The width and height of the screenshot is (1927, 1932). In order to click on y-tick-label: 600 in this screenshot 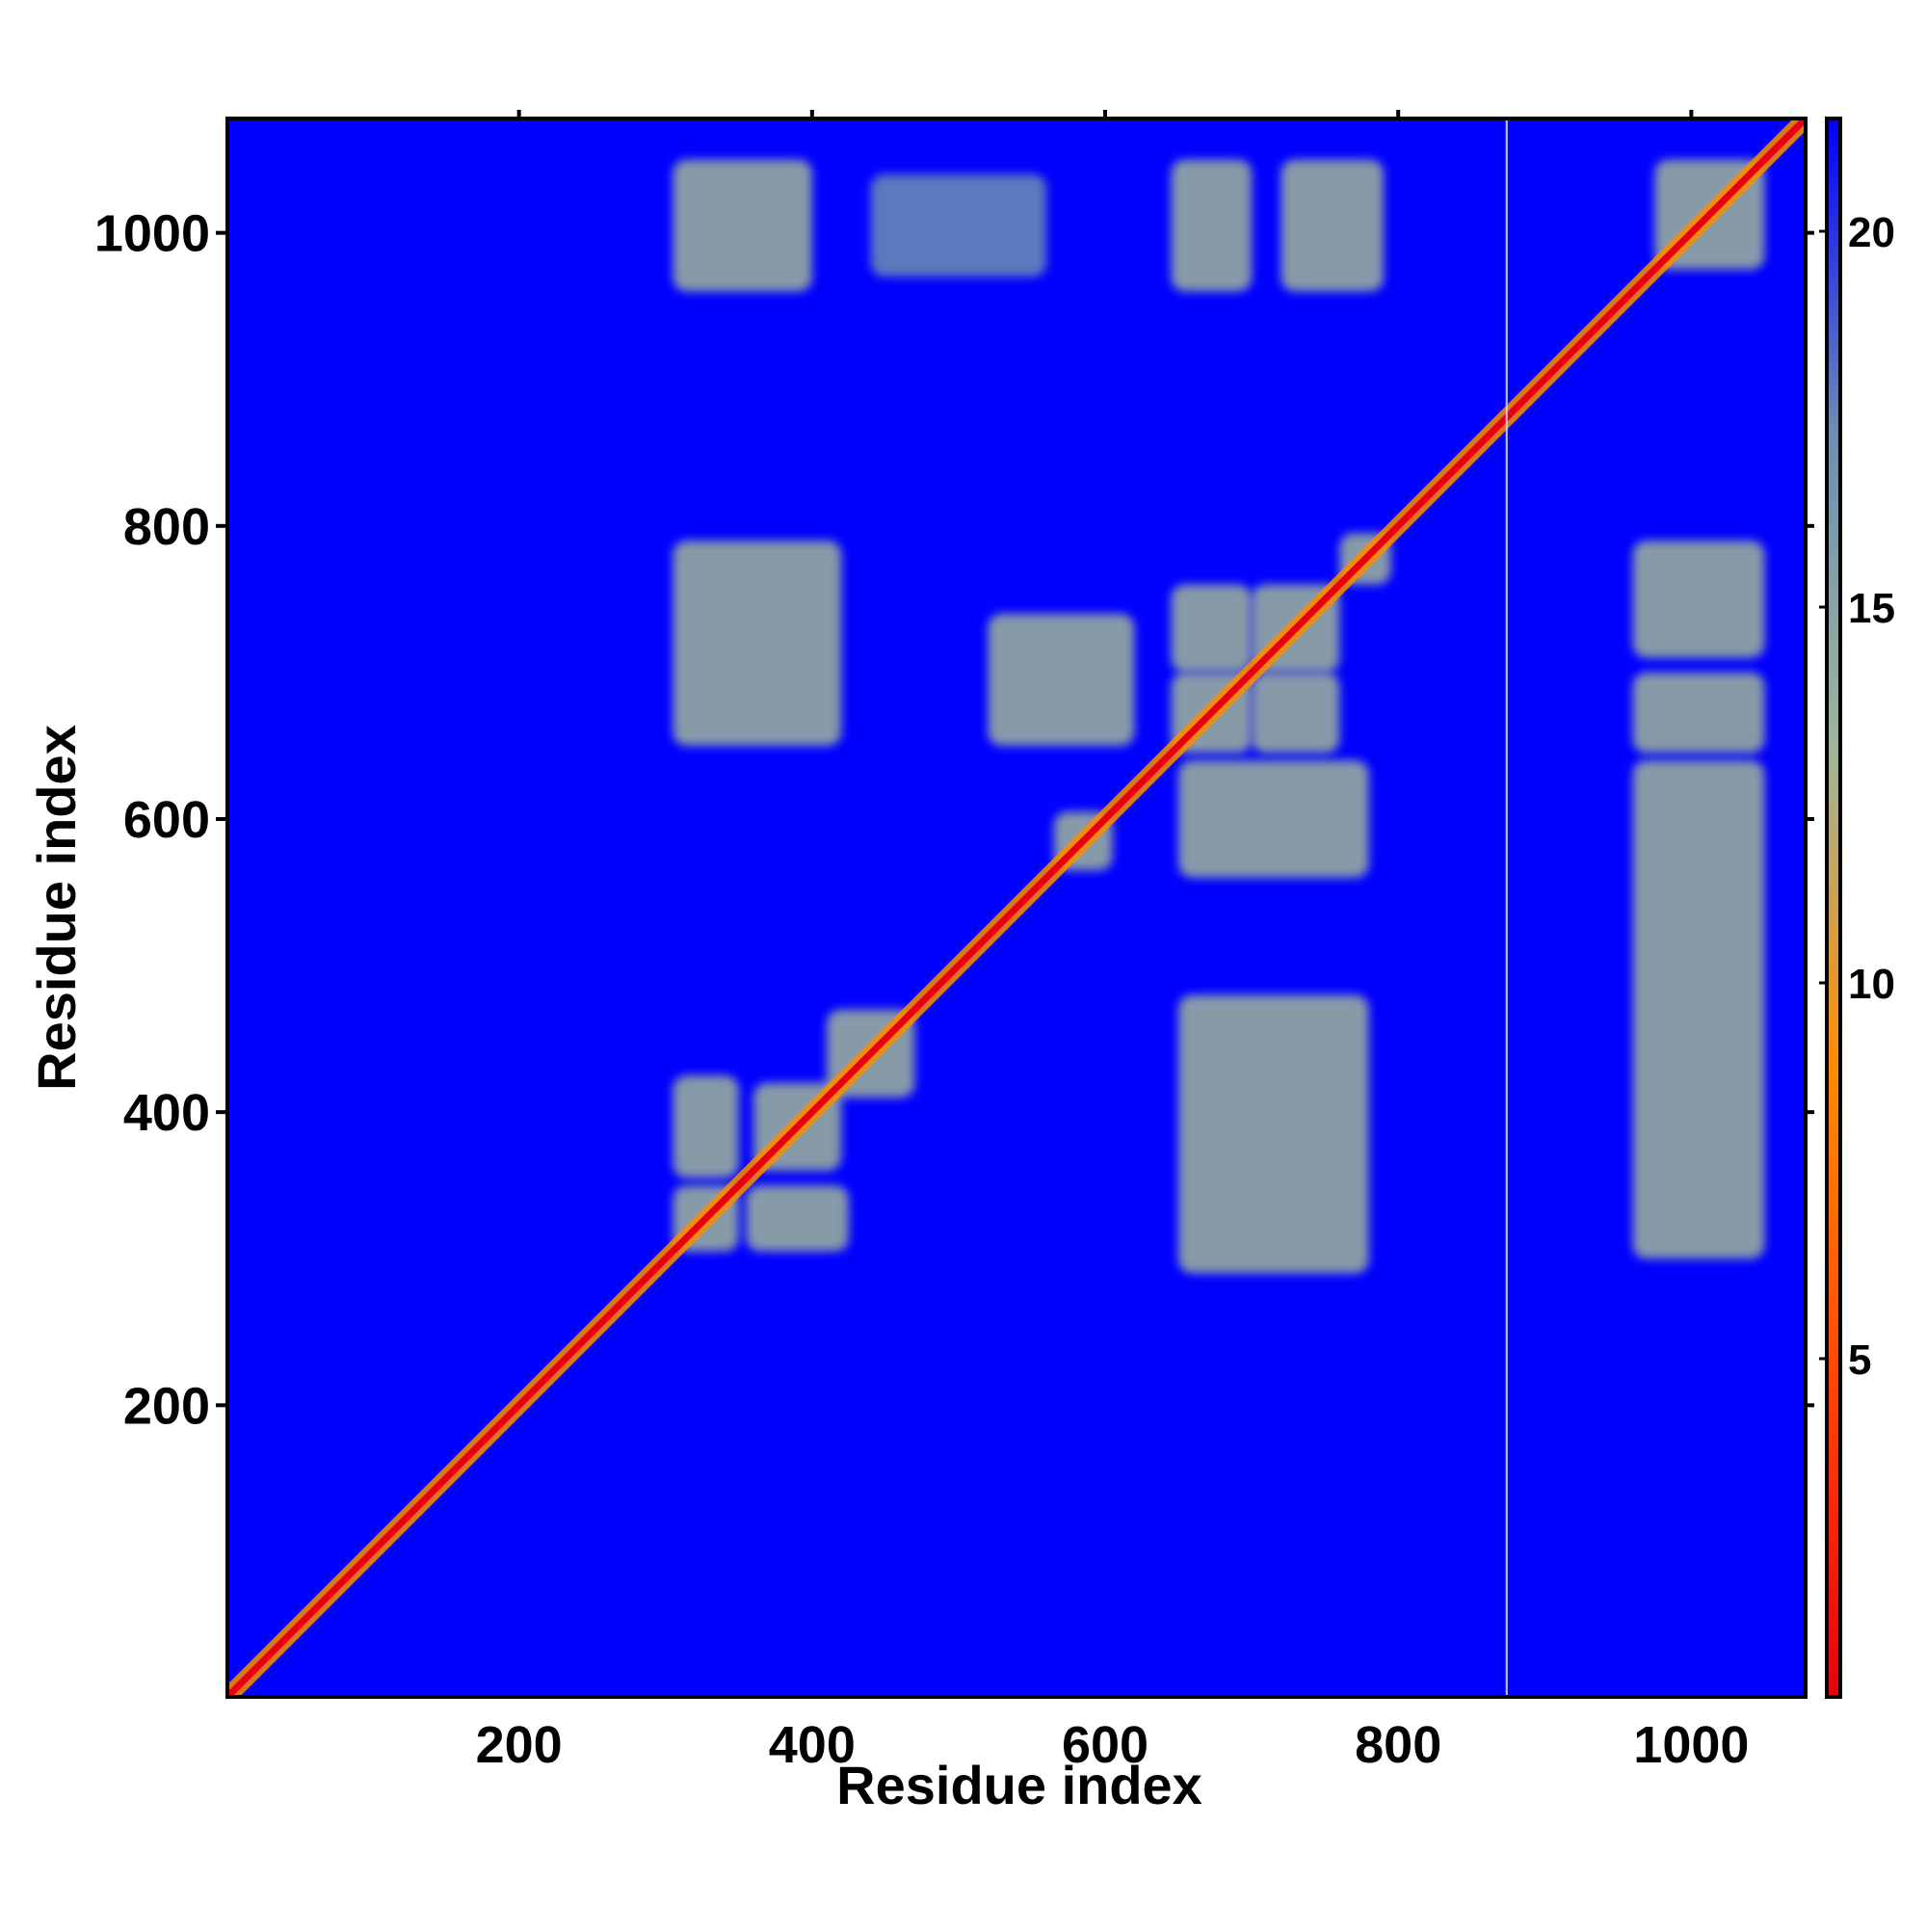, I will do `click(166, 820)`.